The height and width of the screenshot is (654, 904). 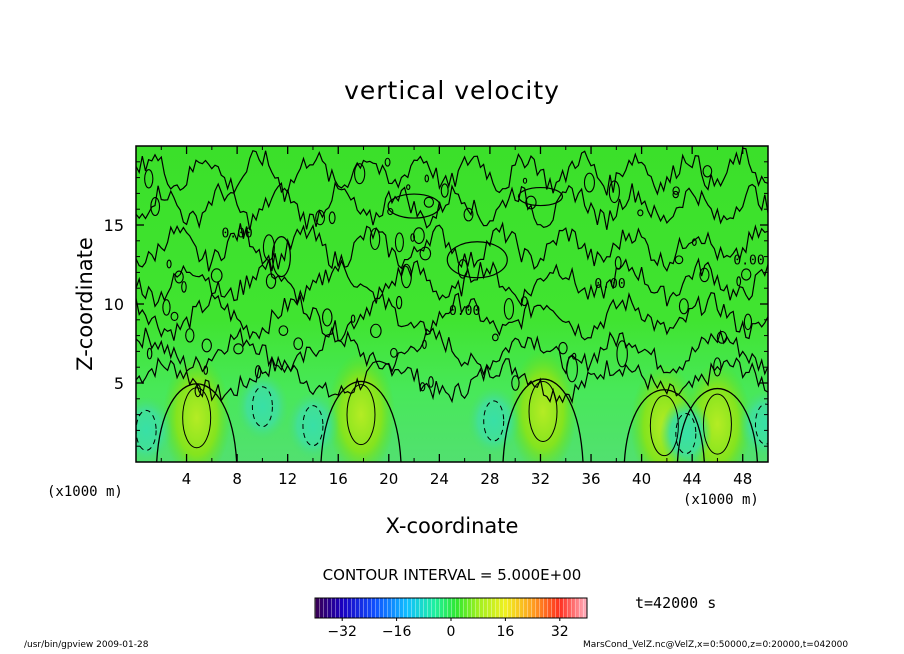 I want to click on colorbar-tick-label: −16, so click(x=397, y=632).